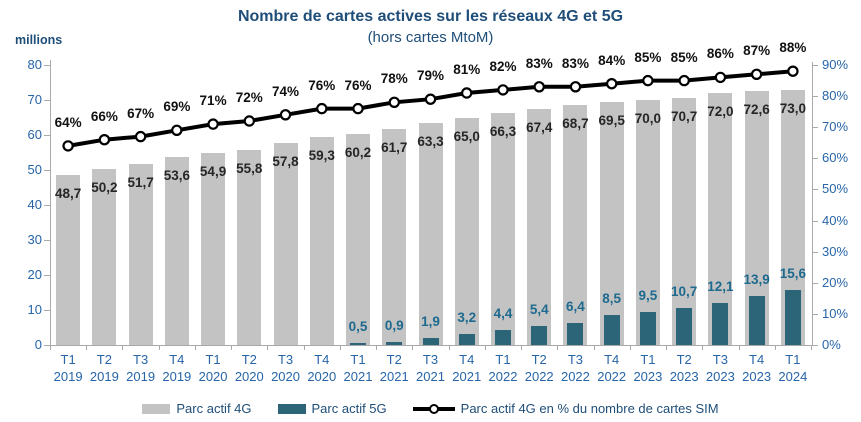  What do you see at coordinates (433, 409) in the screenshot?
I see `legend-line-marker-icon` at bounding box center [433, 409].